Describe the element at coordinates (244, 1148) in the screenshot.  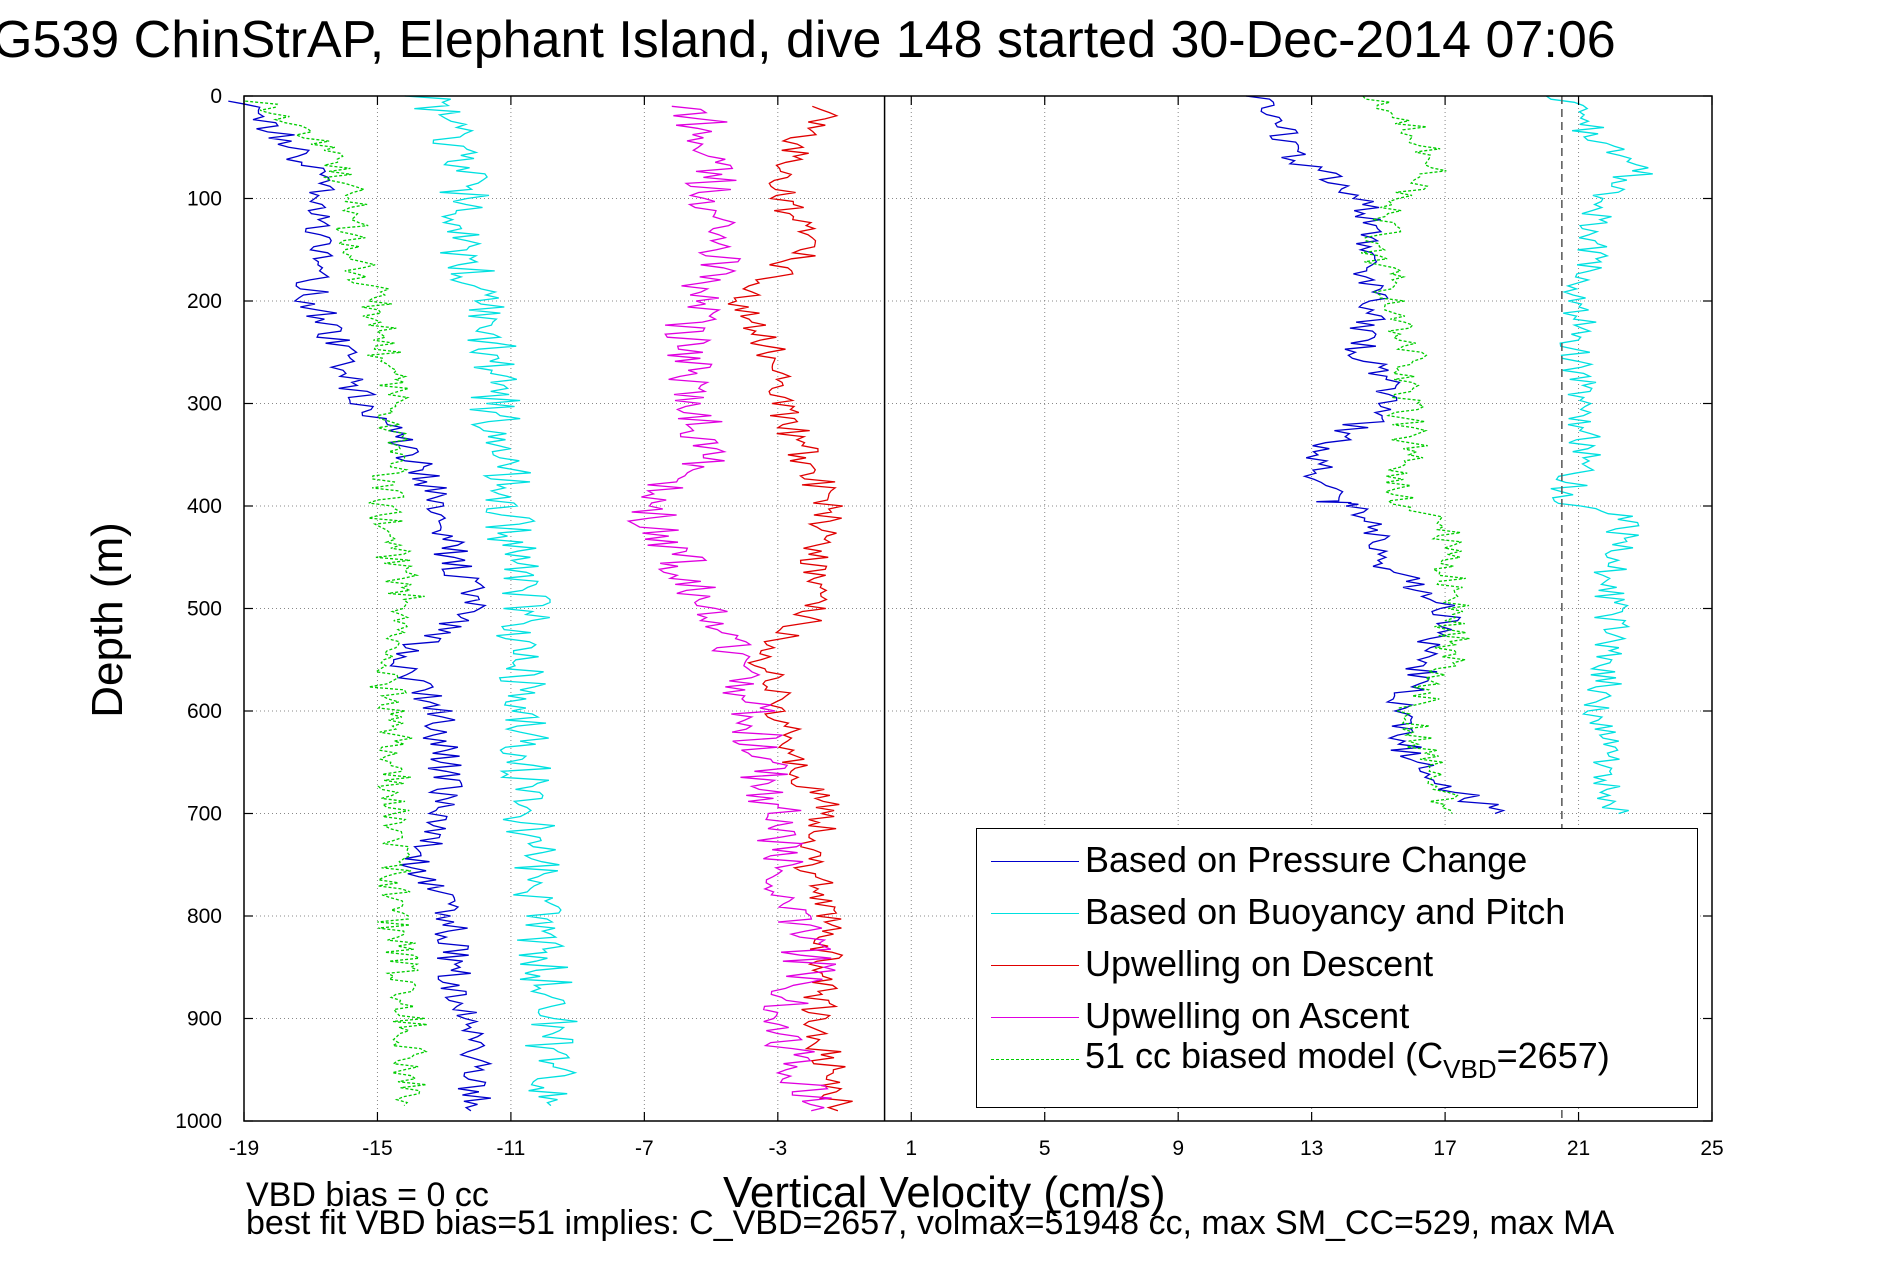
I see `x-tick-label: -19` at that location.